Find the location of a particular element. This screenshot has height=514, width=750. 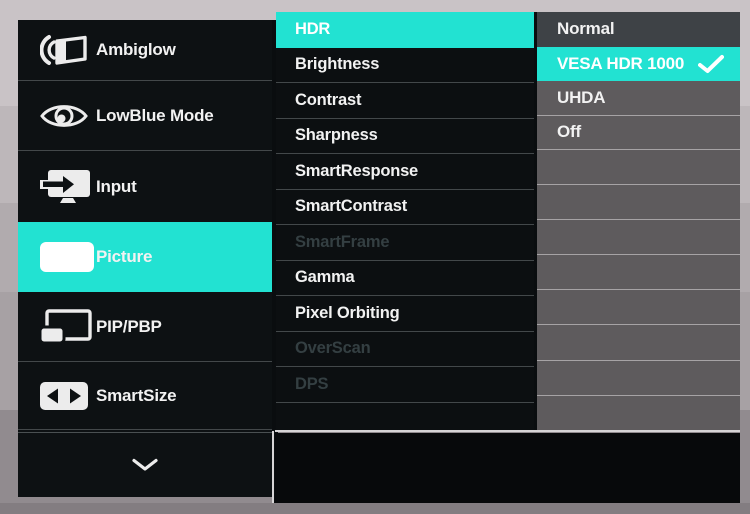

submenu-item-label: SmartFrame is located at coordinates (342, 241).